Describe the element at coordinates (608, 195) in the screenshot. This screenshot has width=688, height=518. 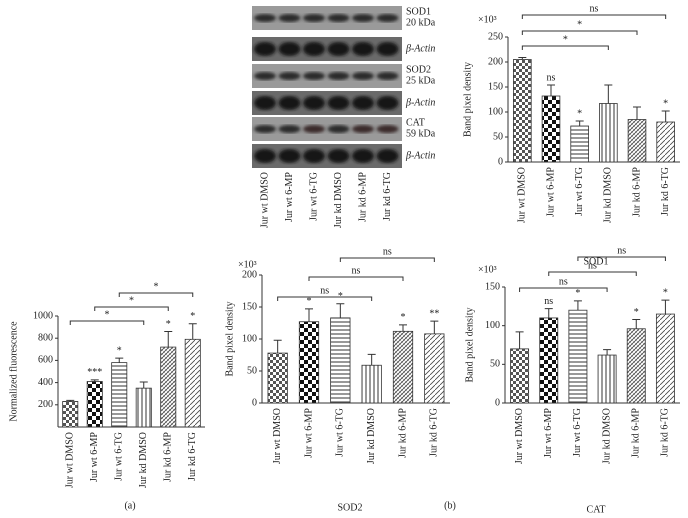
I see `x-tick-label: Jur kd DMSO` at that location.